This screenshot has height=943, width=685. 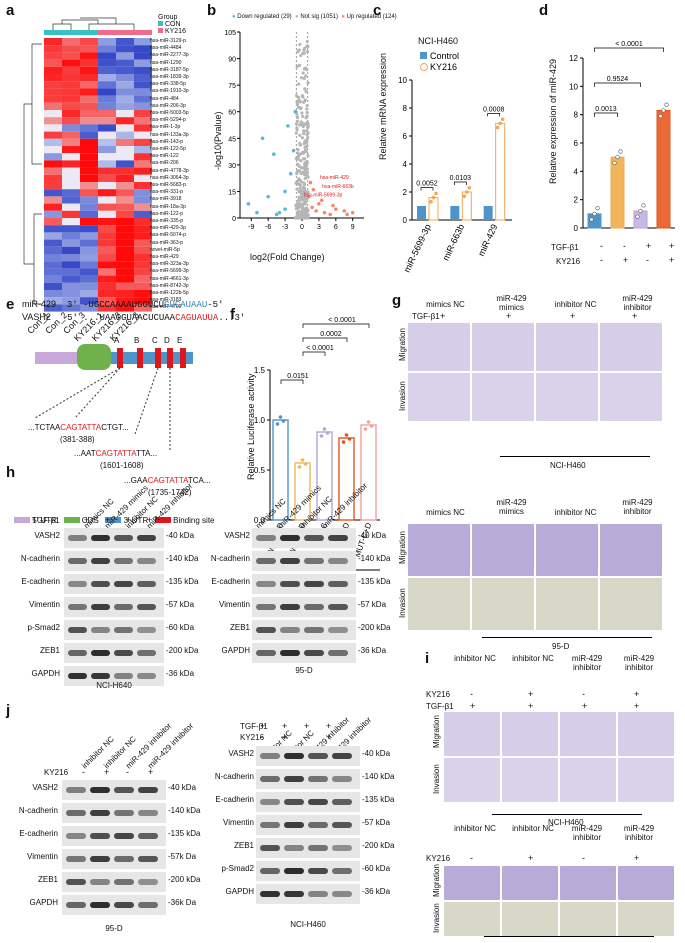 What do you see at coordinates (569, 936) in the screenshot?
I see `cell-line-rule` at bounding box center [569, 936].